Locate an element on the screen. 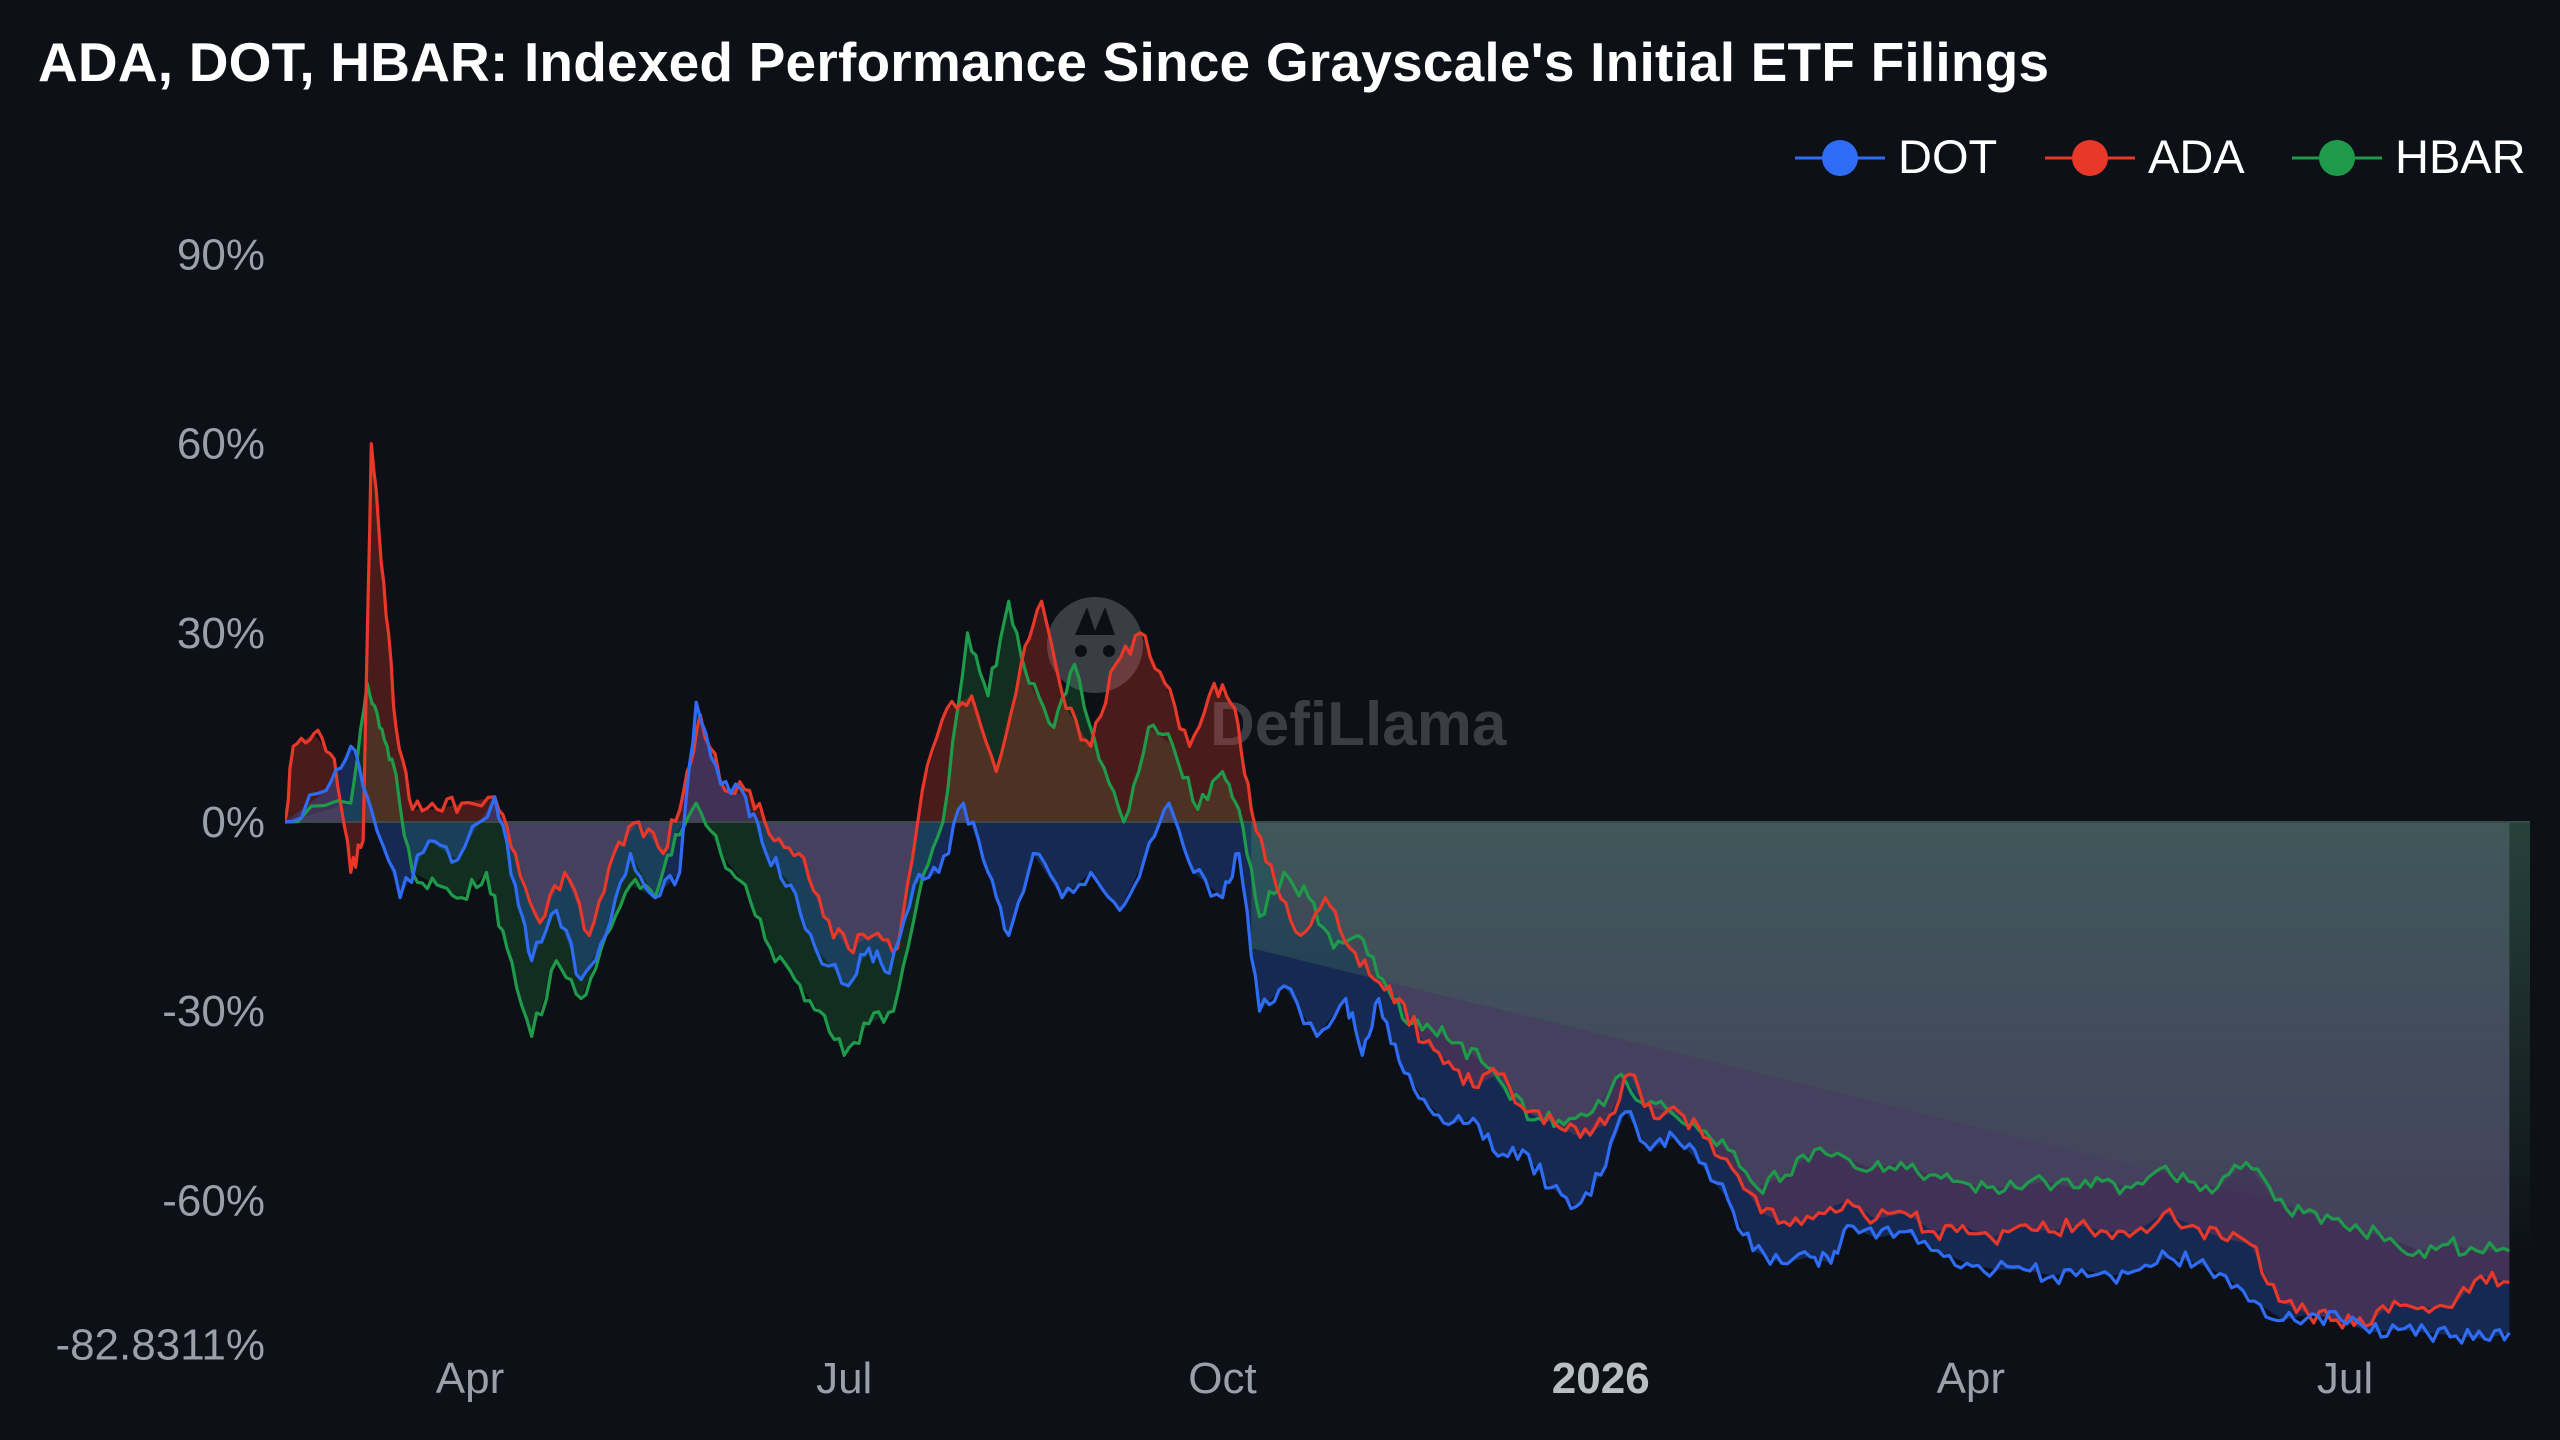 The height and width of the screenshot is (1440, 2560). legend-label: ADA is located at coordinates (2196, 156).